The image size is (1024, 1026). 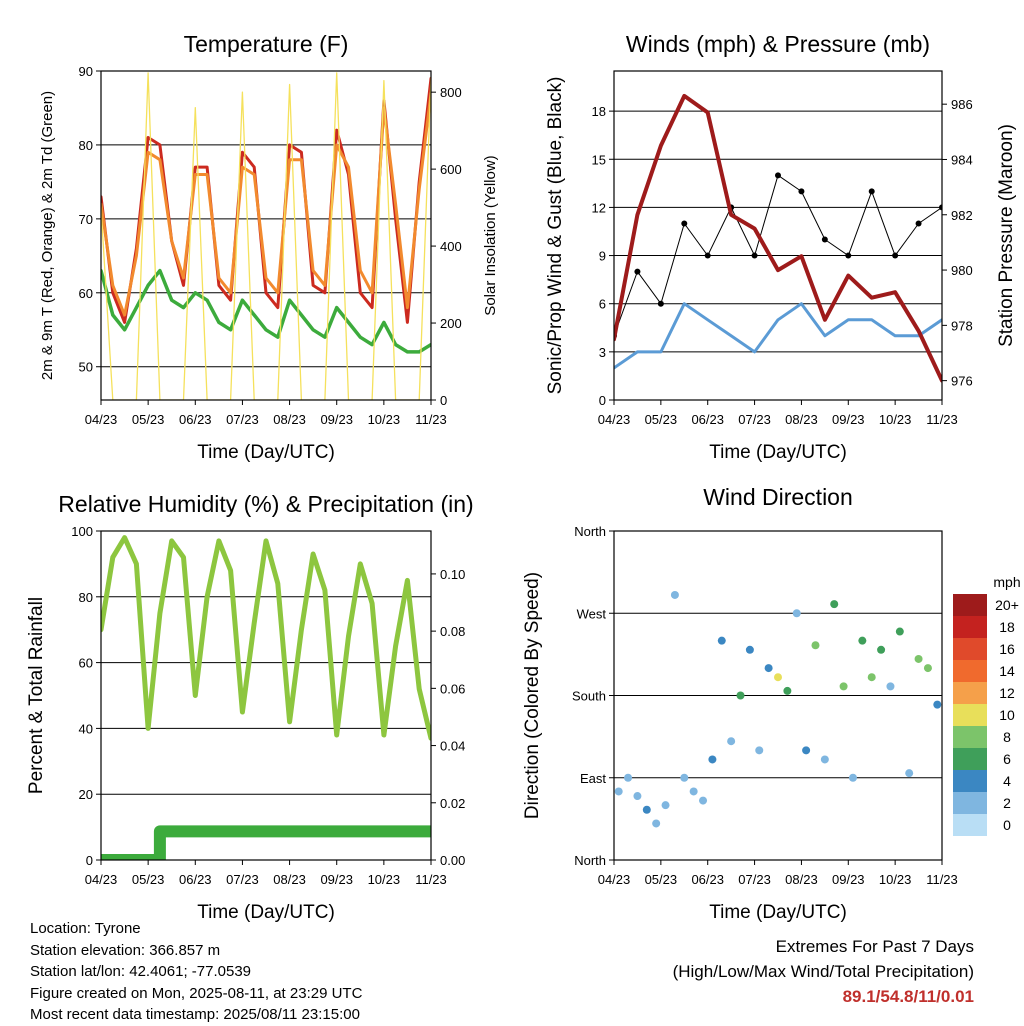 What do you see at coordinates (47, 235) in the screenshot?
I see `y-axis-label: 2m & 9m T (Red, Orange) & 2m Td (Green)` at bounding box center [47, 235].